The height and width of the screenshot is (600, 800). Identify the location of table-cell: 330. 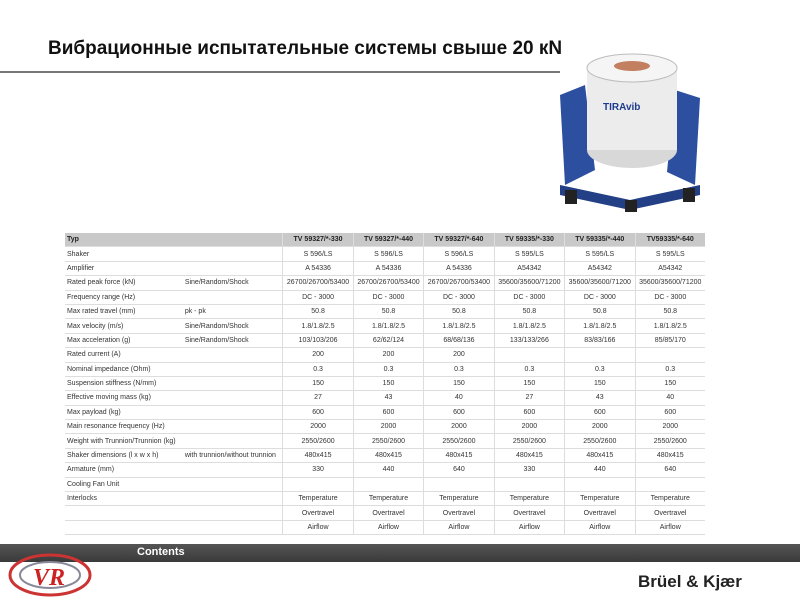
(529, 470).